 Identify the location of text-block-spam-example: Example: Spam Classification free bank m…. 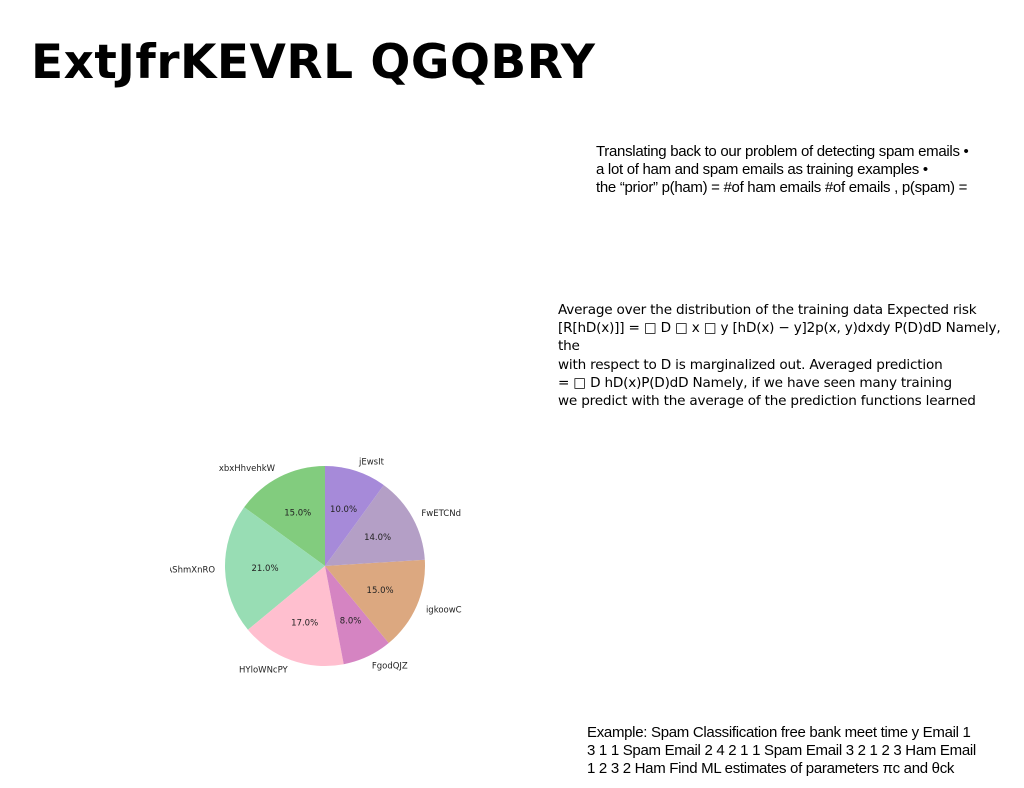
(803, 751).